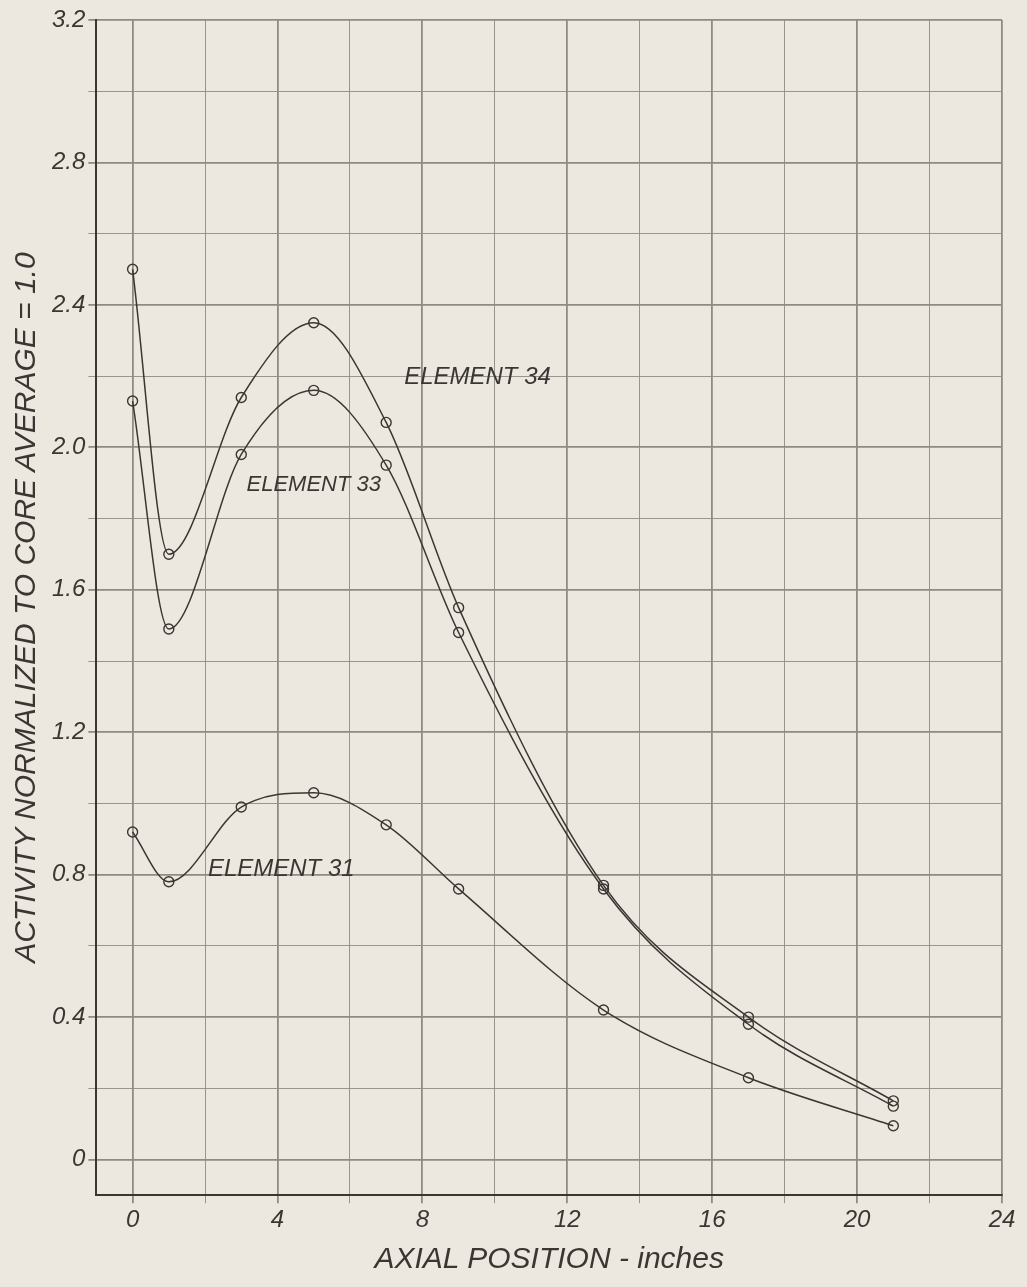 This screenshot has width=1027, height=1287. Describe the element at coordinates (68, 730) in the screenshot. I see `y-tick-label: 1.2` at that location.